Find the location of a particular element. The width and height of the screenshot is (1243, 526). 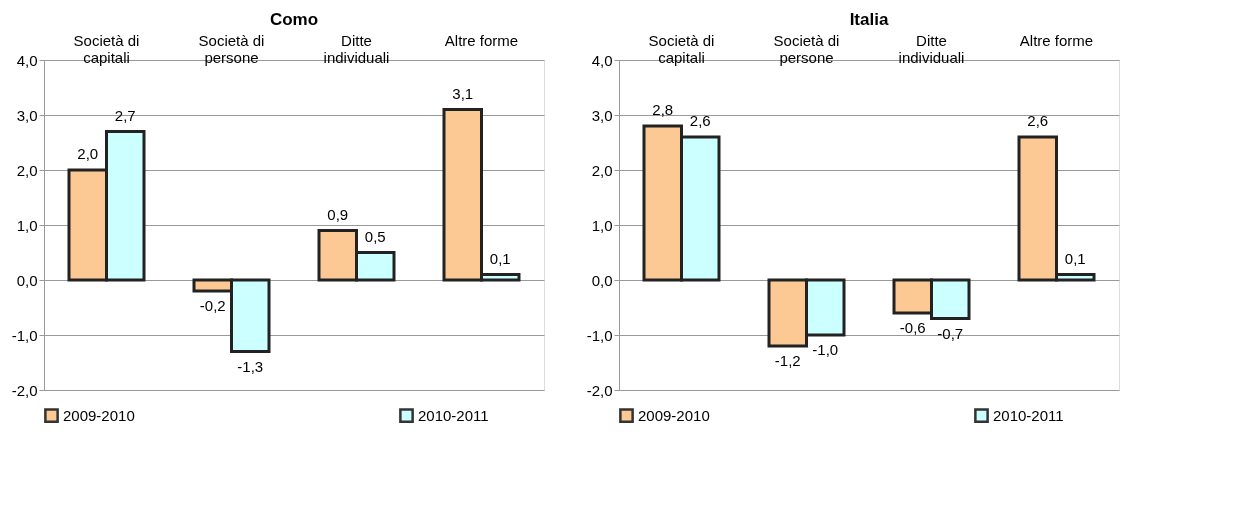

data-label: -1,3 is located at coordinates (250, 366).